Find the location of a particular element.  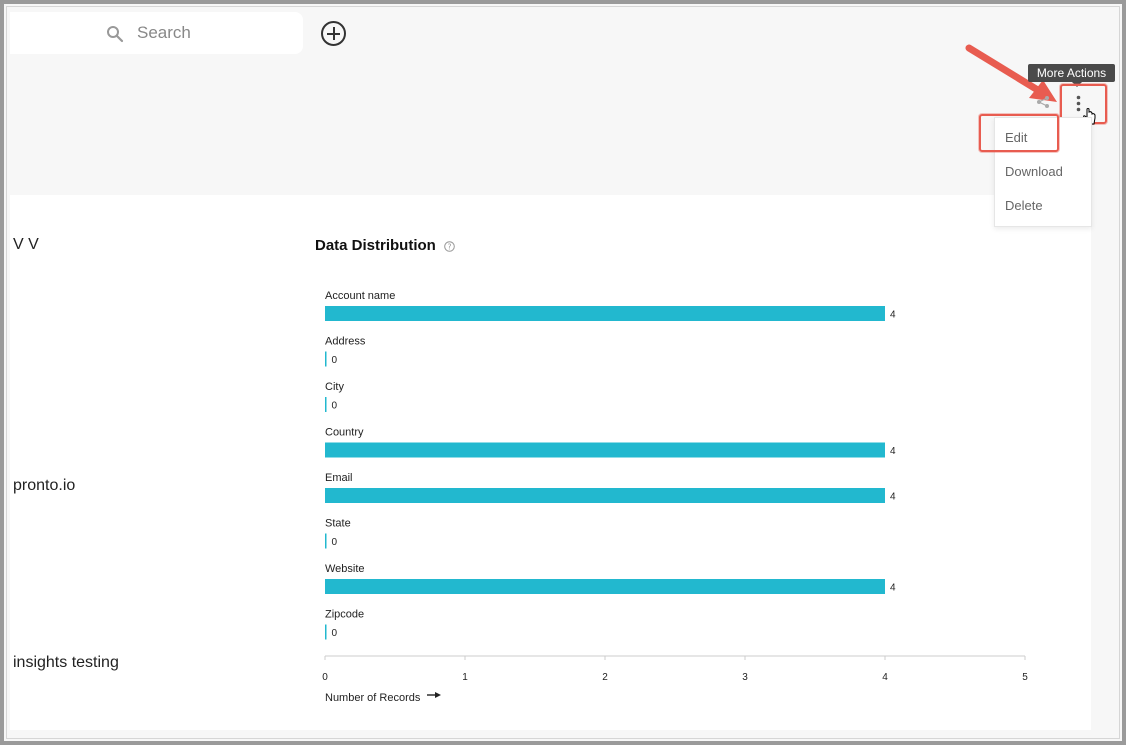

plus-vertical-stroke is located at coordinates (333, 33).